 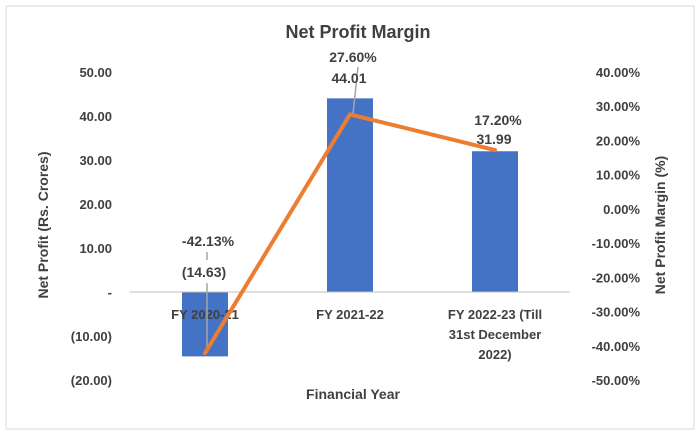 I want to click on left-tick-label: (20.00), so click(x=91, y=380).